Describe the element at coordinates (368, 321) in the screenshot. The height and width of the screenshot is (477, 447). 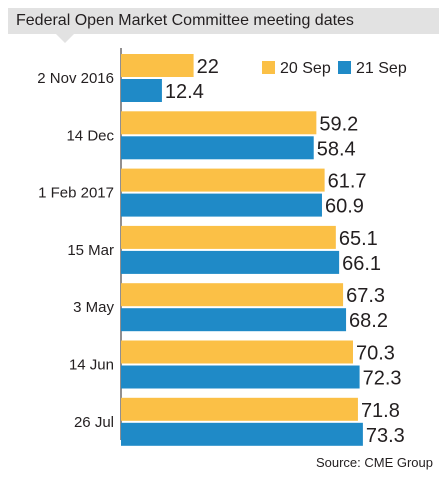
I see `data-label: 68.2` at that location.